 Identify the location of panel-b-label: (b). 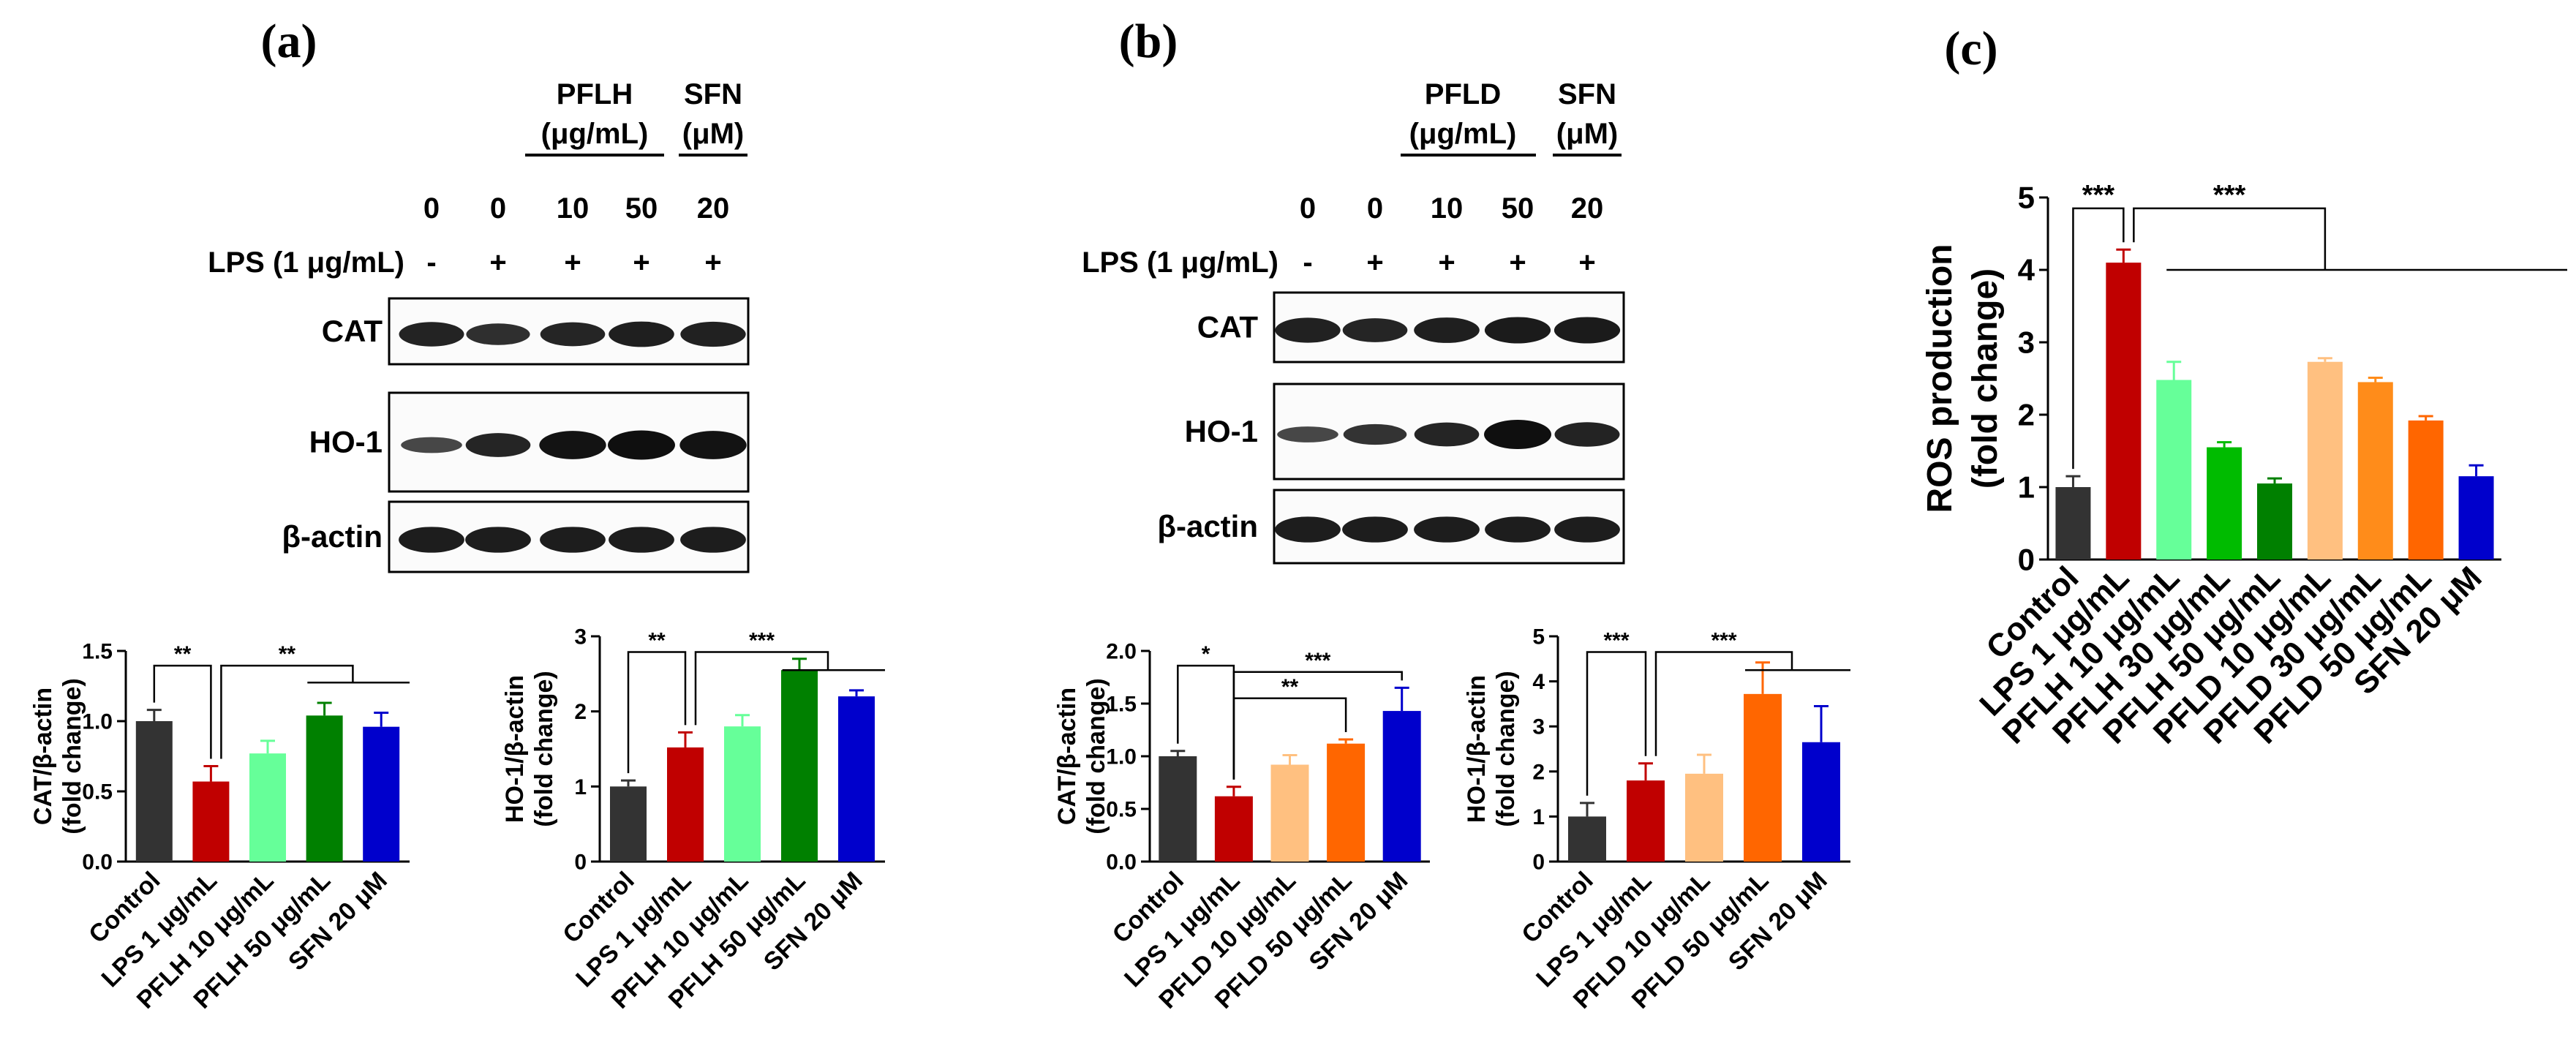
(1148, 41).